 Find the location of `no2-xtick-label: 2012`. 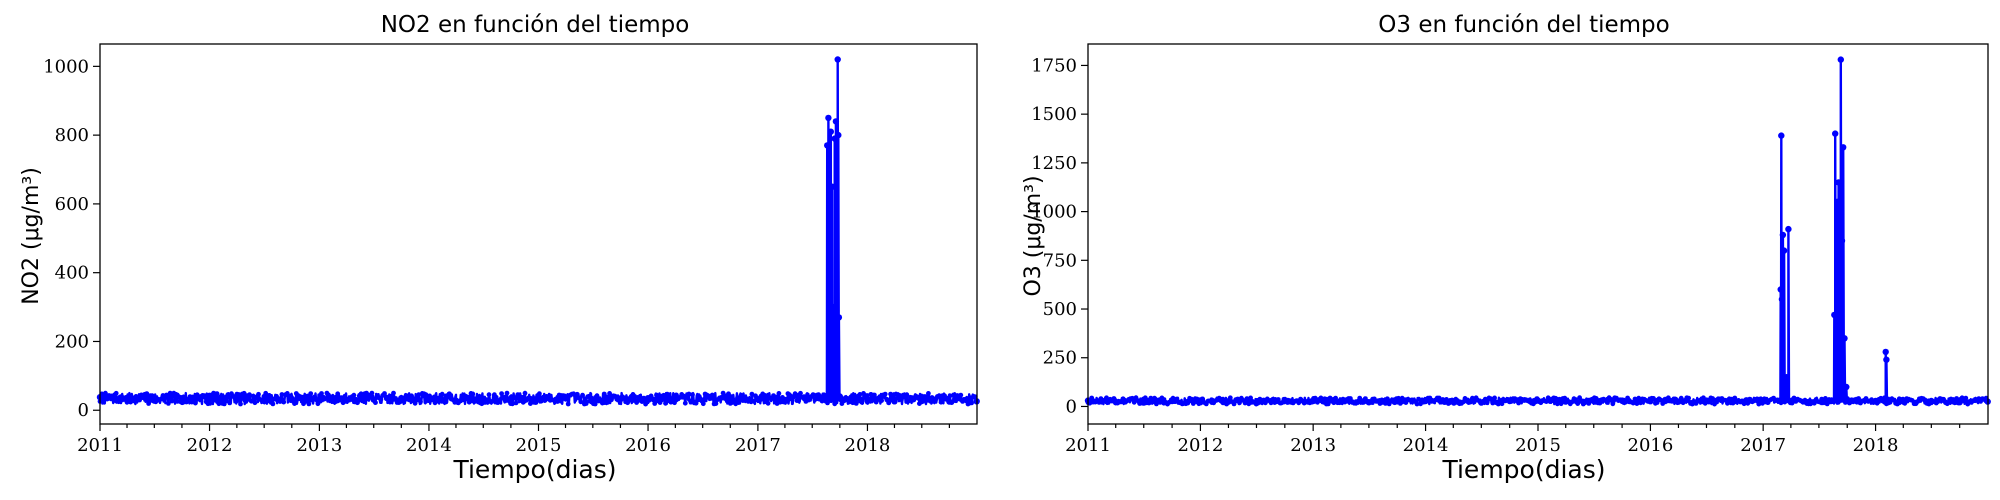

no2-xtick-label: 2012 is located at coordinates (210, 445).